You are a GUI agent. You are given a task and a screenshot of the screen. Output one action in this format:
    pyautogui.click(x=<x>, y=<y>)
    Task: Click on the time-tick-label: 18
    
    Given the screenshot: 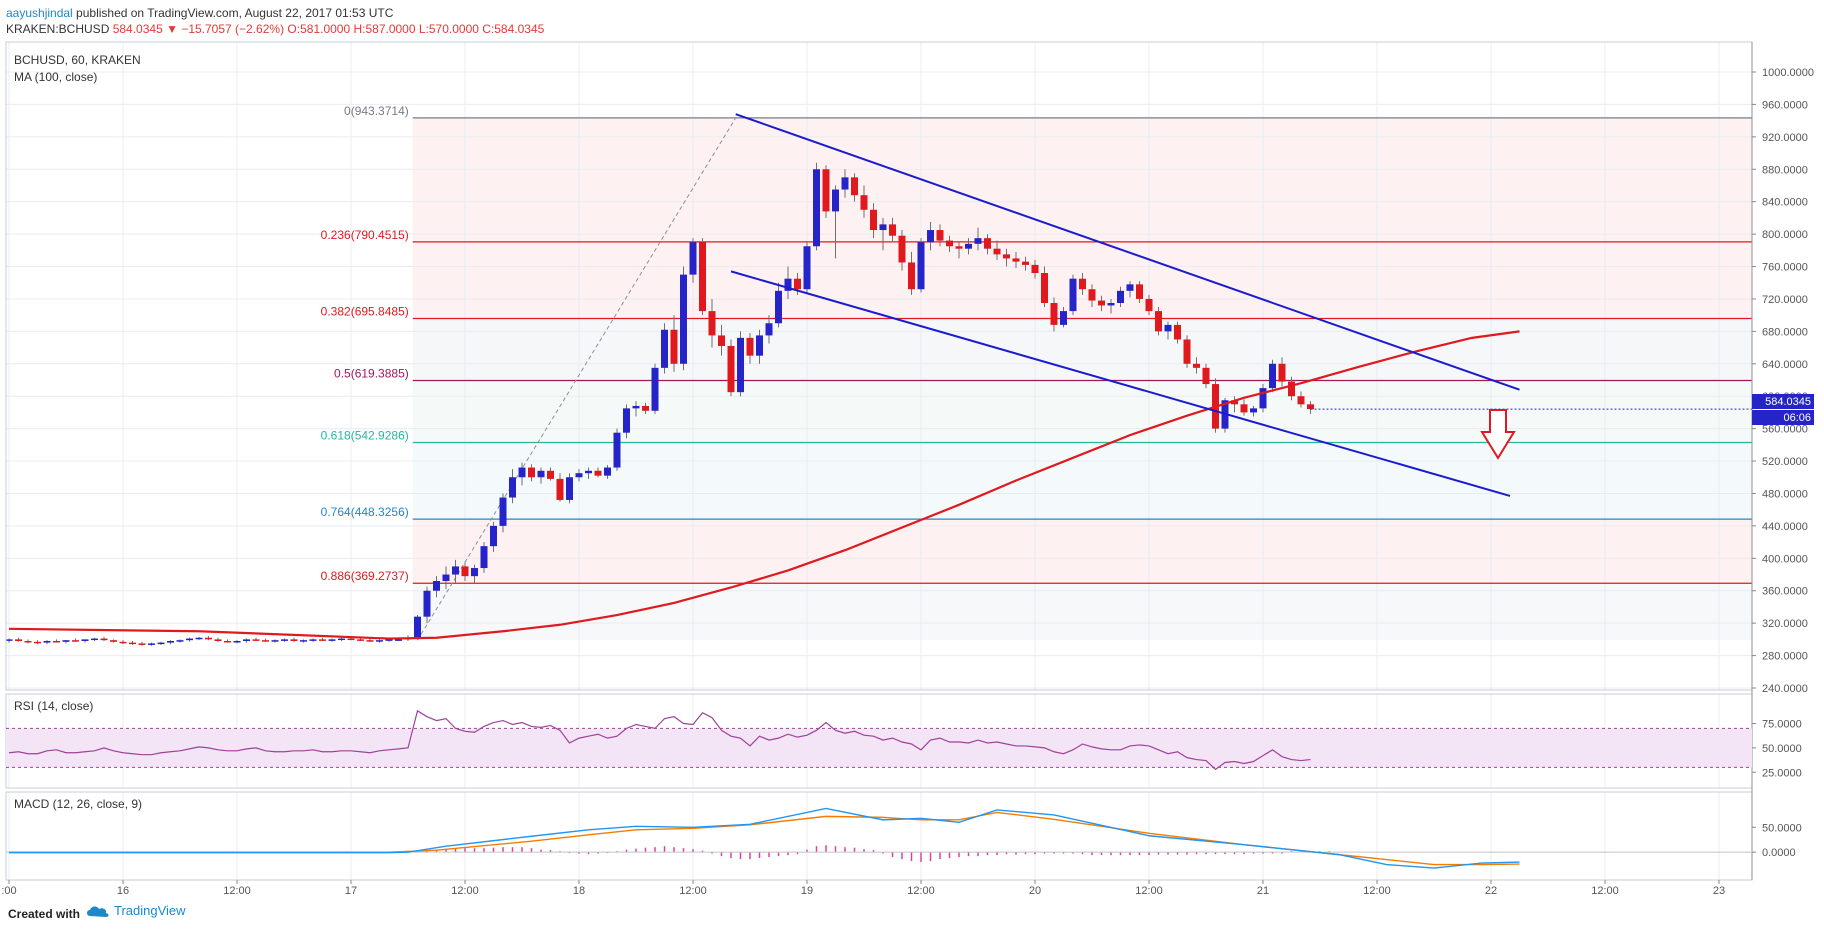 What is the action you would take?
    pyautogui.click(x=579, y=891)
    